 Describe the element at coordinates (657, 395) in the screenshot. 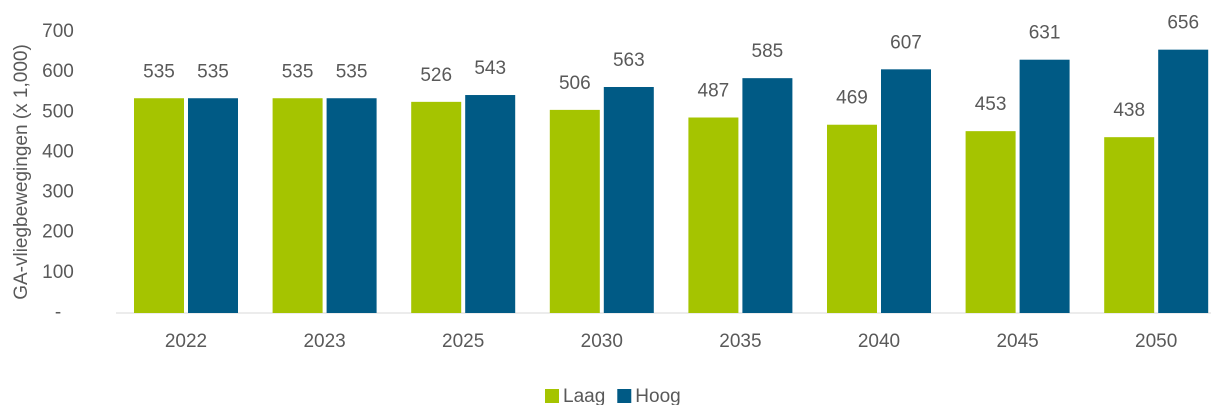

I see `legend-label: Hoog` at that location.